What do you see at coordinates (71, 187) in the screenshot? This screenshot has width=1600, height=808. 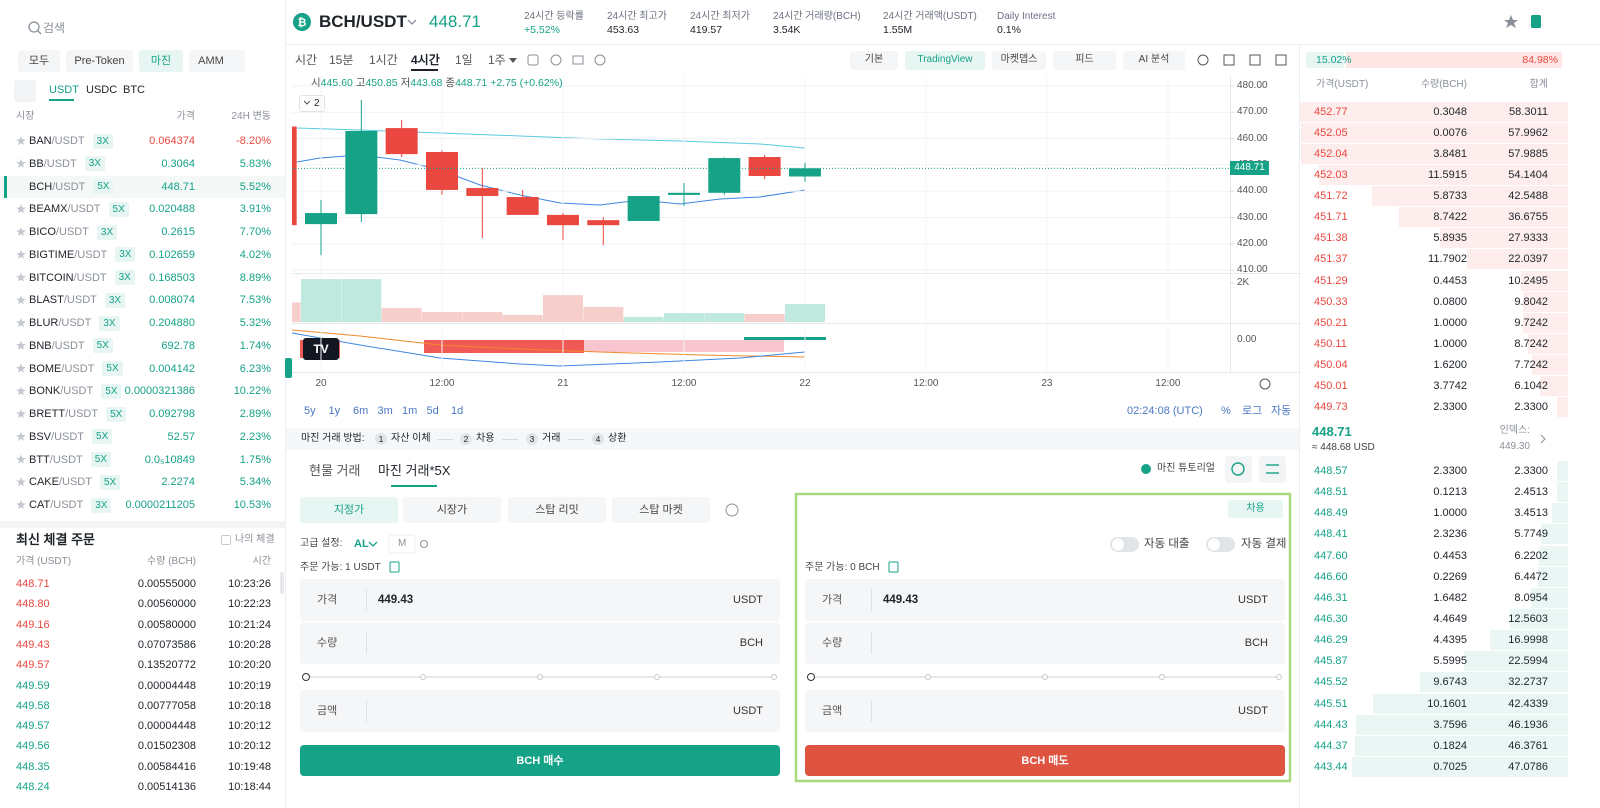 I see `market-name: BCH/USDT 5X` at bounding box center [71, 187].